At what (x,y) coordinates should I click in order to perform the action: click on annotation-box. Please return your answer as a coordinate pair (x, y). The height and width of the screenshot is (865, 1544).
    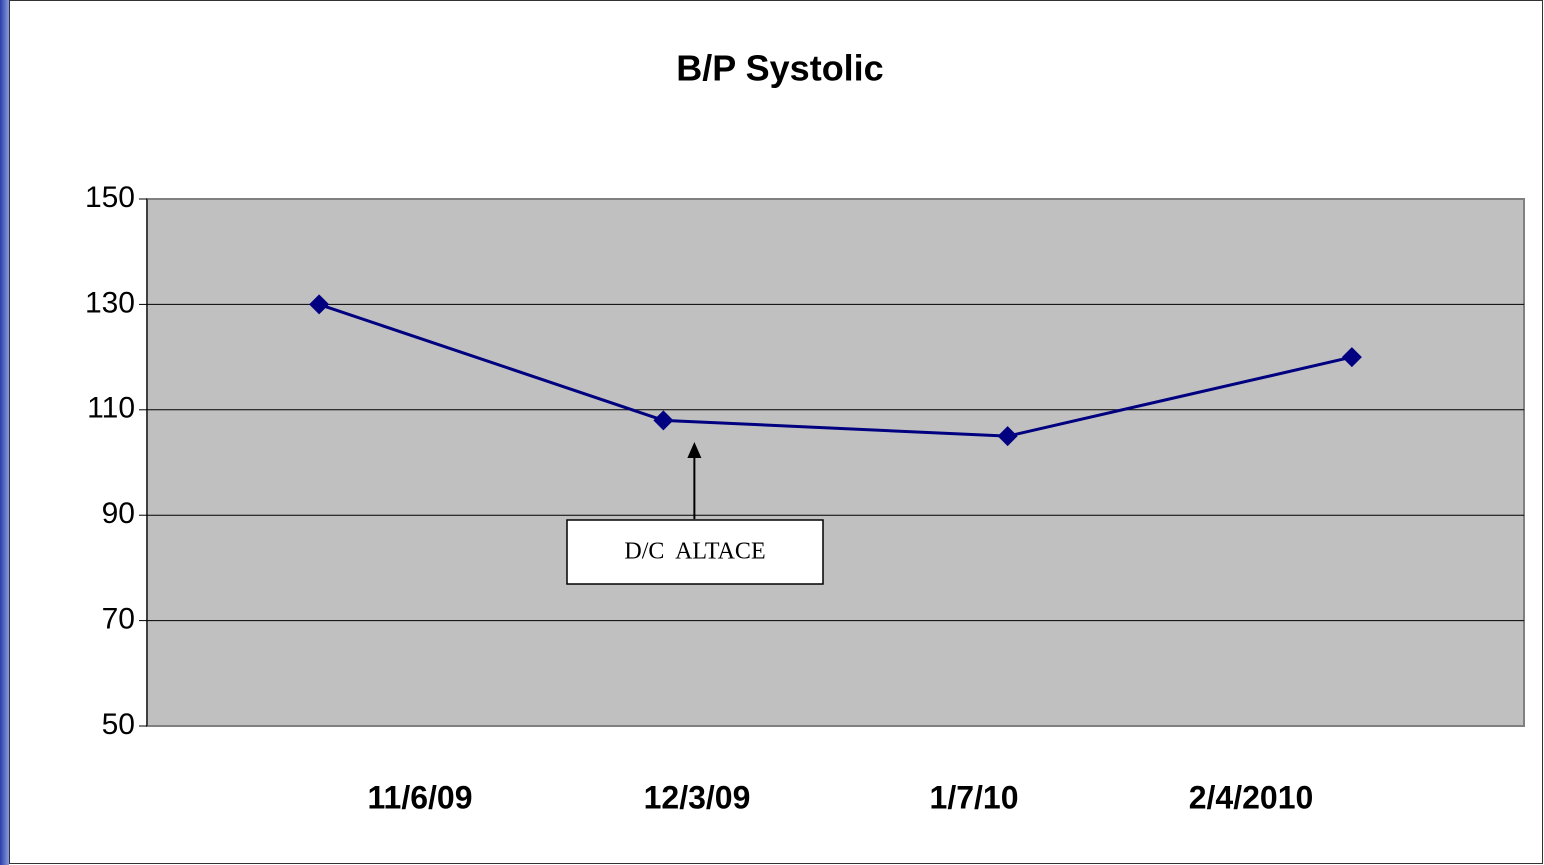
    Looking at the image, I should click on (695, 552).